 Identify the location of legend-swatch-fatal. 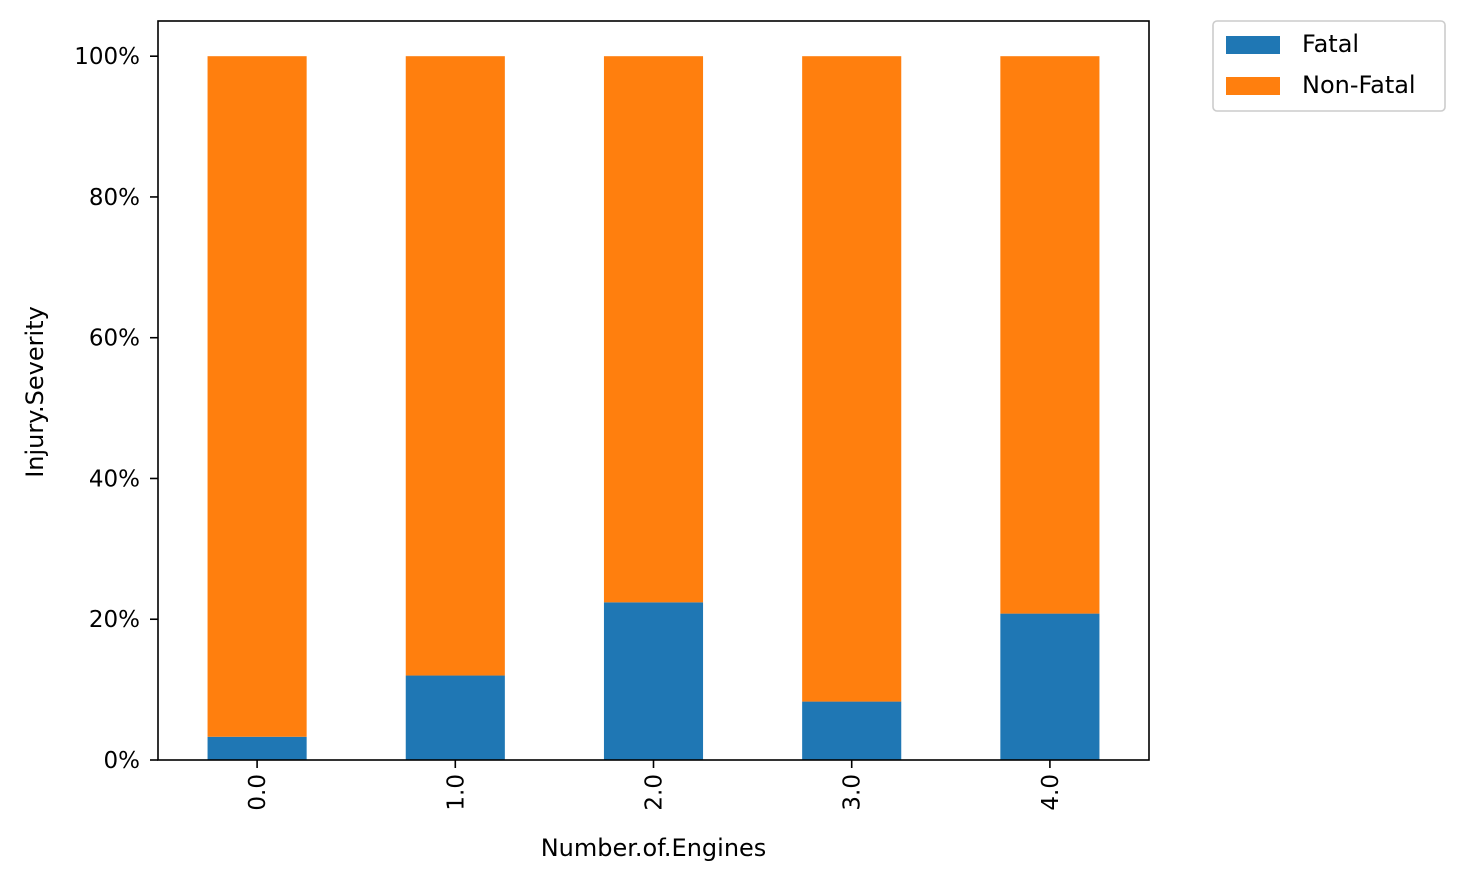
(1253, 45).